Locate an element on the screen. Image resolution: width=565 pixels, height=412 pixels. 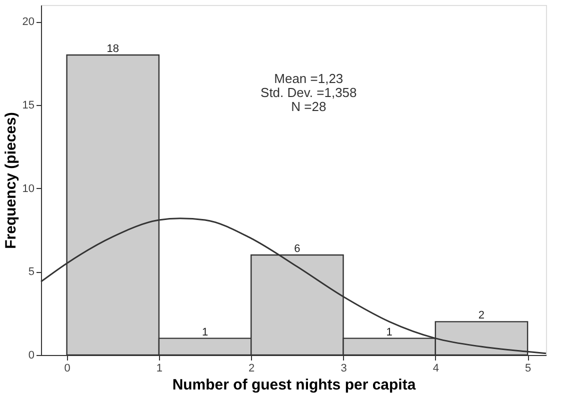
y-tick-label: 20 is located at coordinates (28, 22).